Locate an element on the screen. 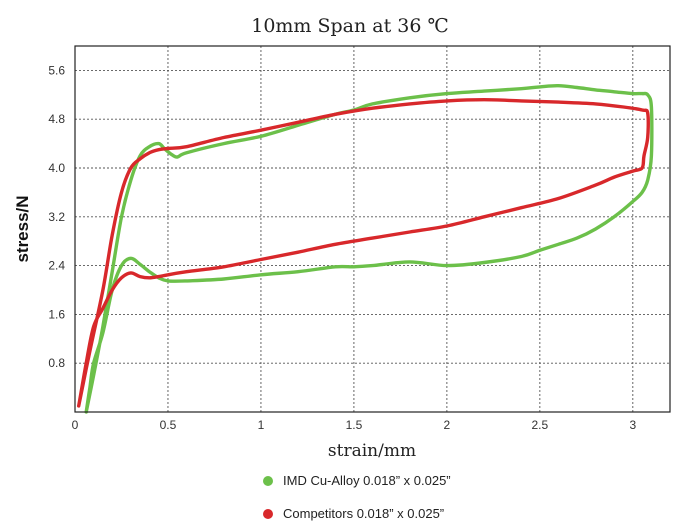 This screenshot has height=526, width=685. x-tick-label: 1 is located at coordinates (261, 425).